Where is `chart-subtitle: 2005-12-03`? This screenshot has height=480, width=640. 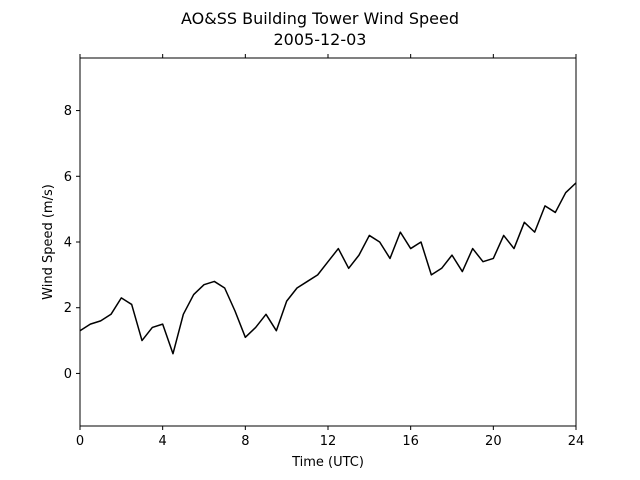
chart-subtitle: 2005-12-03 is located at coordinates (320, 39).